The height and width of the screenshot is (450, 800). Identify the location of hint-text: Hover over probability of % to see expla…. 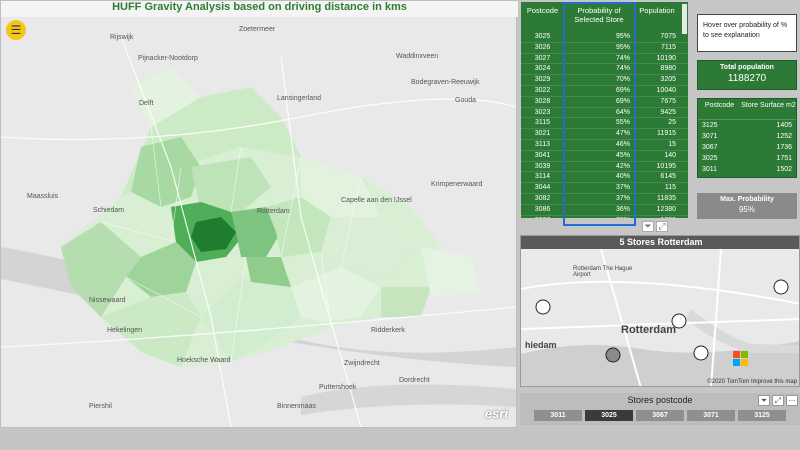
(745, 30).